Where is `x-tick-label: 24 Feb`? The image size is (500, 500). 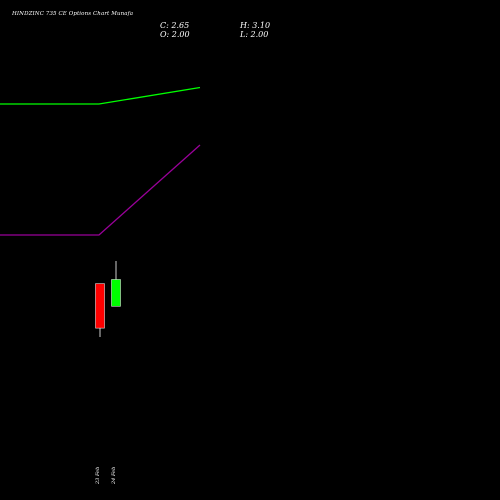
x-tick-label: 24 Feb is located at coordinates (114, 476).